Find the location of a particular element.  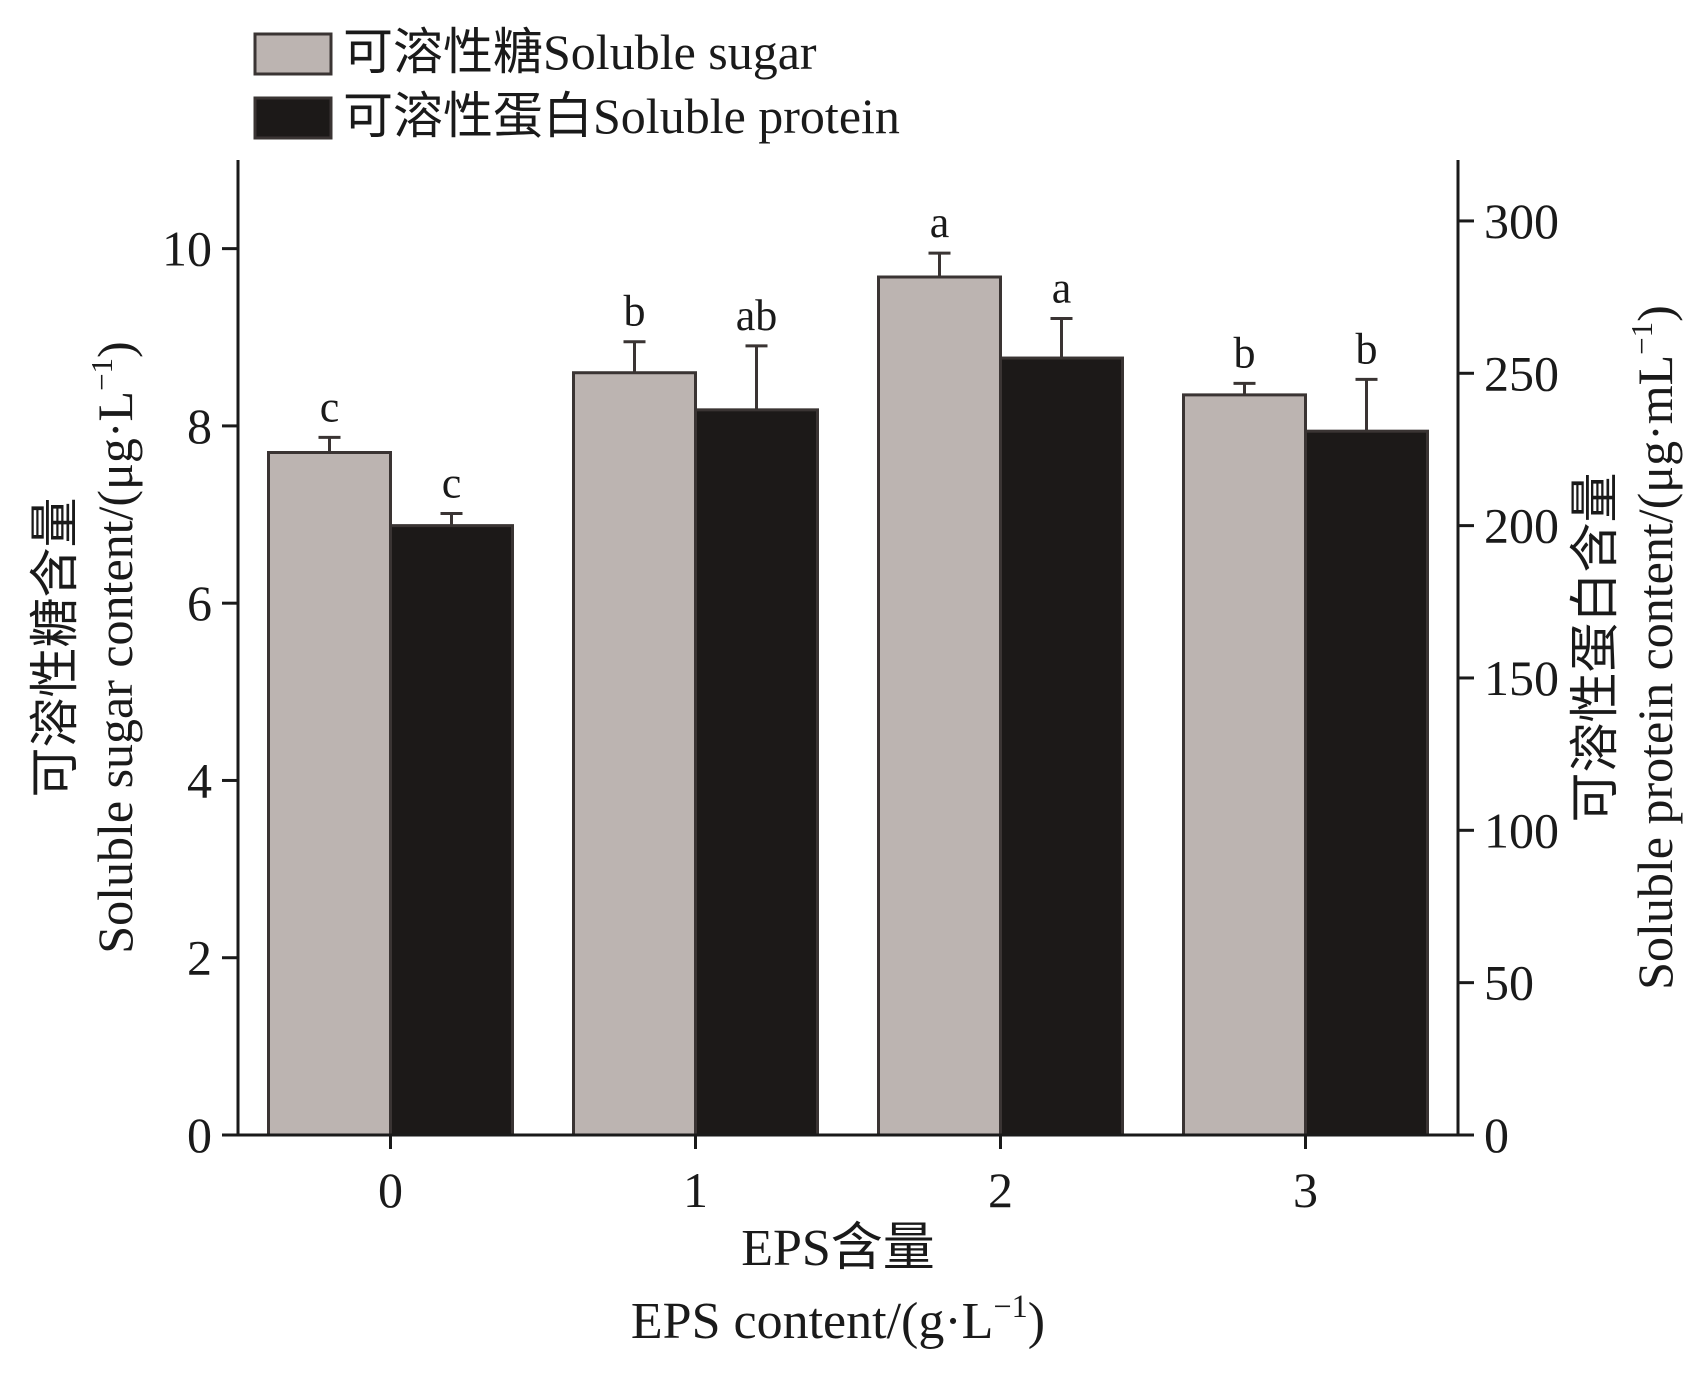

left-y-tick-label: 4 is located at coordinates (199, 780).